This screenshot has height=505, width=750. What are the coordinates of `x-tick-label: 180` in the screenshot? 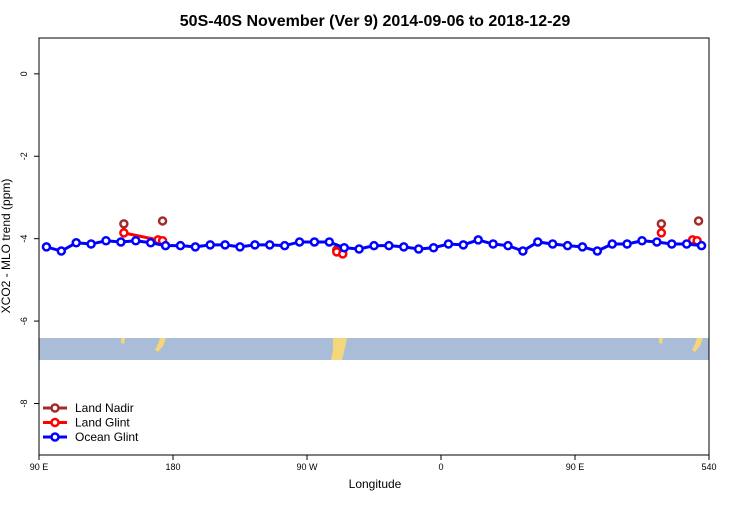 It's located at (172, 467).